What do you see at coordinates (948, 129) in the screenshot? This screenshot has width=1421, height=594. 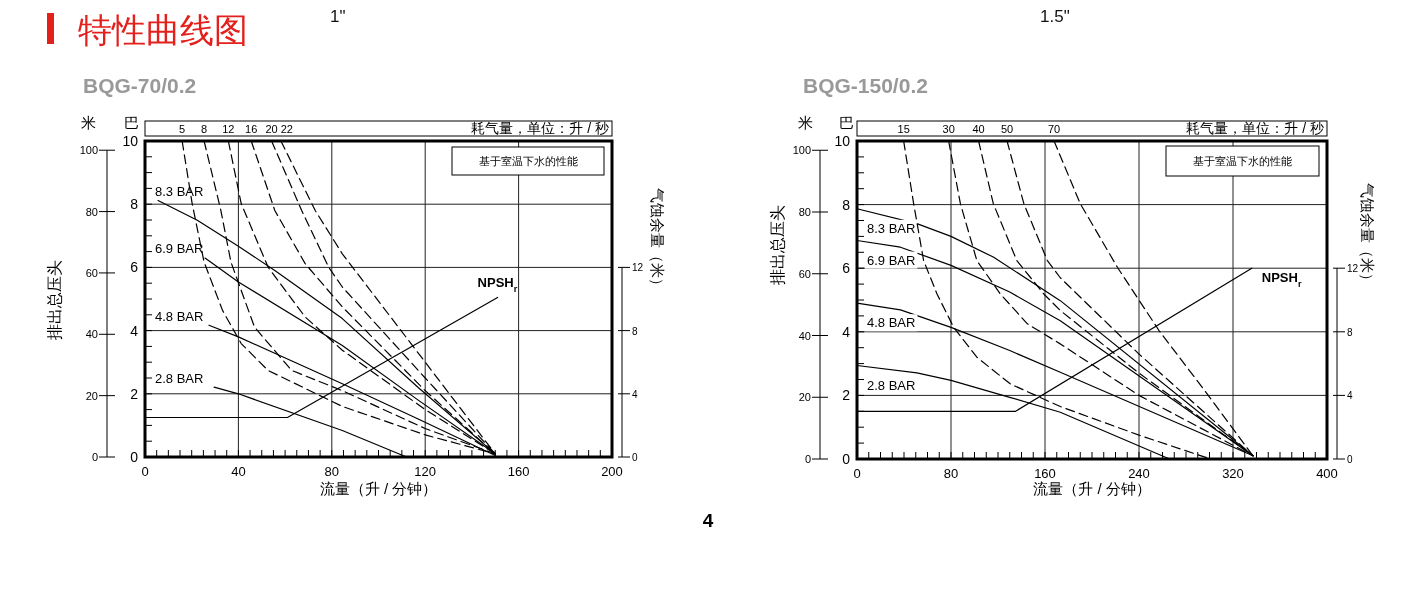 I see `series-label: 30` at bounding box center [948, 129].